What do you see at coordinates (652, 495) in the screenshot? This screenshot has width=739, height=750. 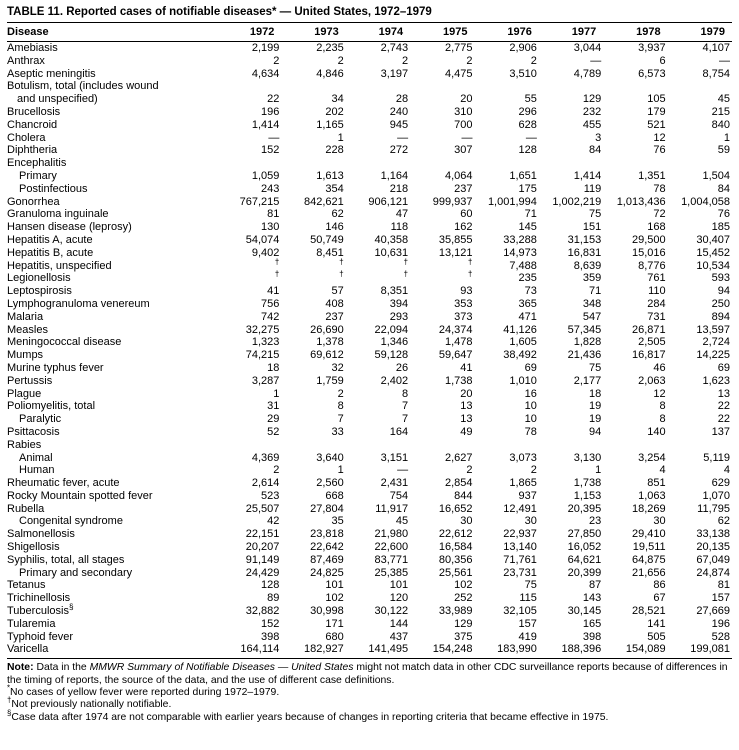 I see `case-count: 1,063` at bounding box center [652, 495].